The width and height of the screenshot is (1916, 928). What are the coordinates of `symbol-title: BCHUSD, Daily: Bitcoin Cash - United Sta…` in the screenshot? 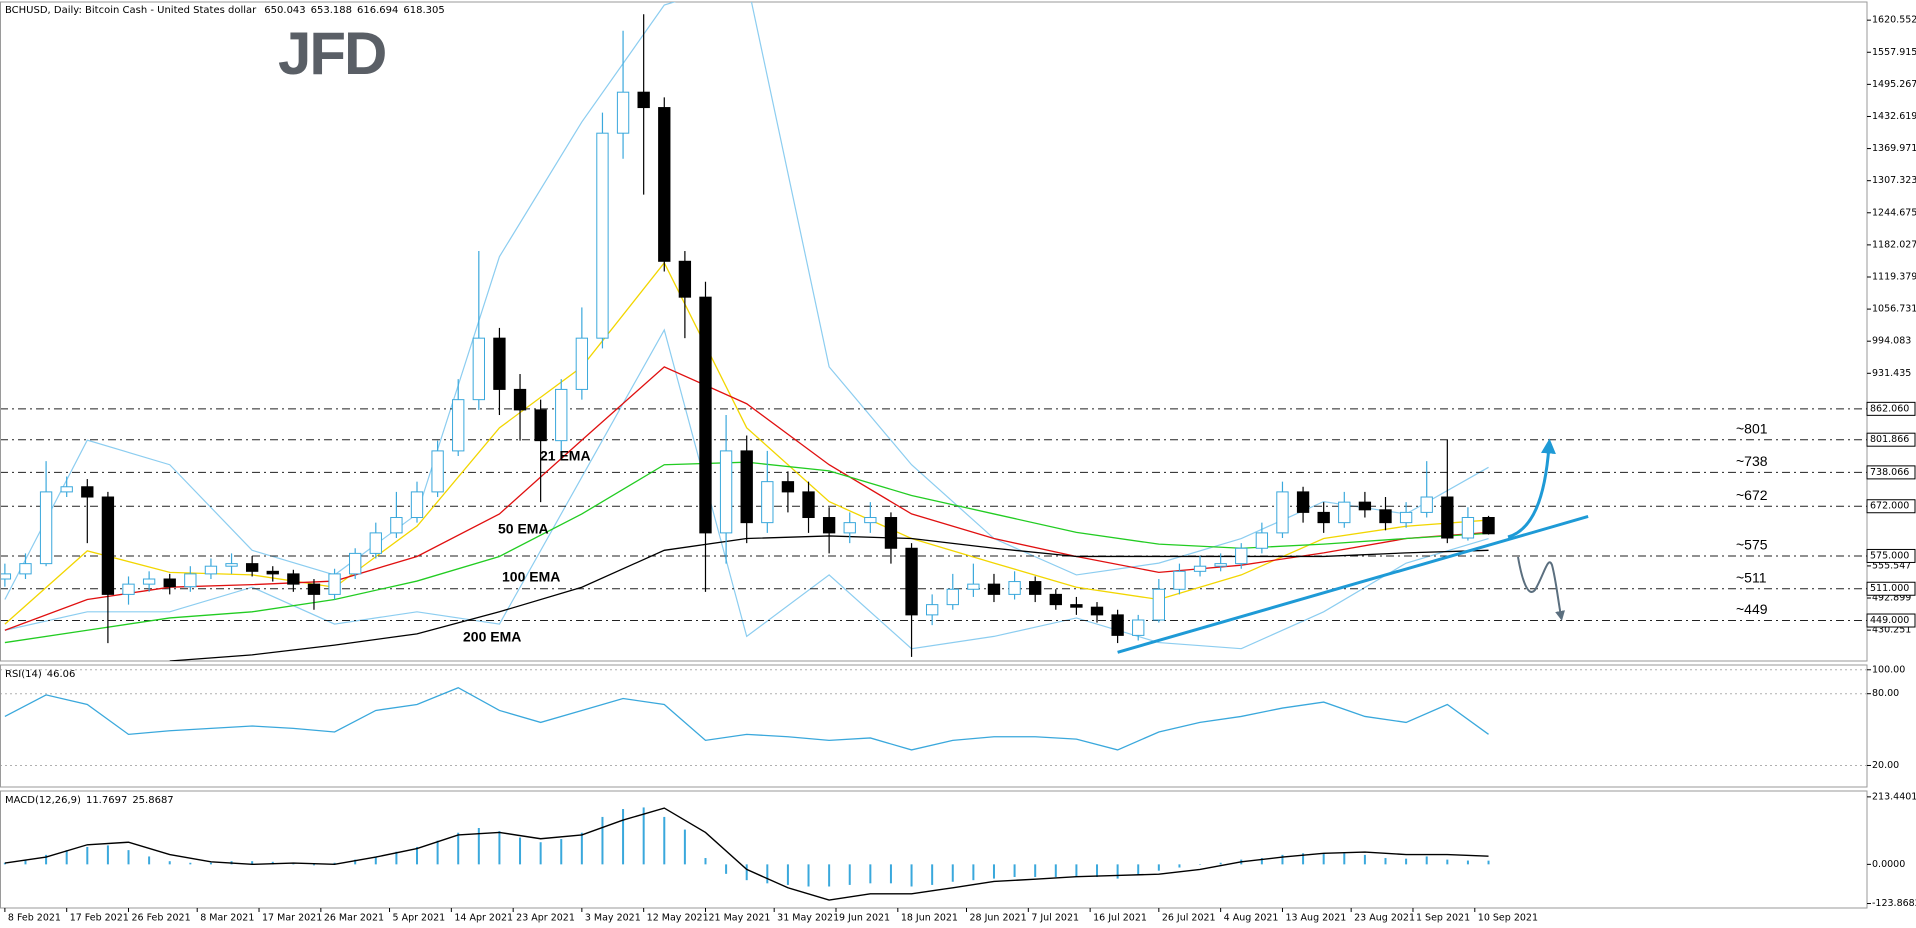 It's located at (131, 10).